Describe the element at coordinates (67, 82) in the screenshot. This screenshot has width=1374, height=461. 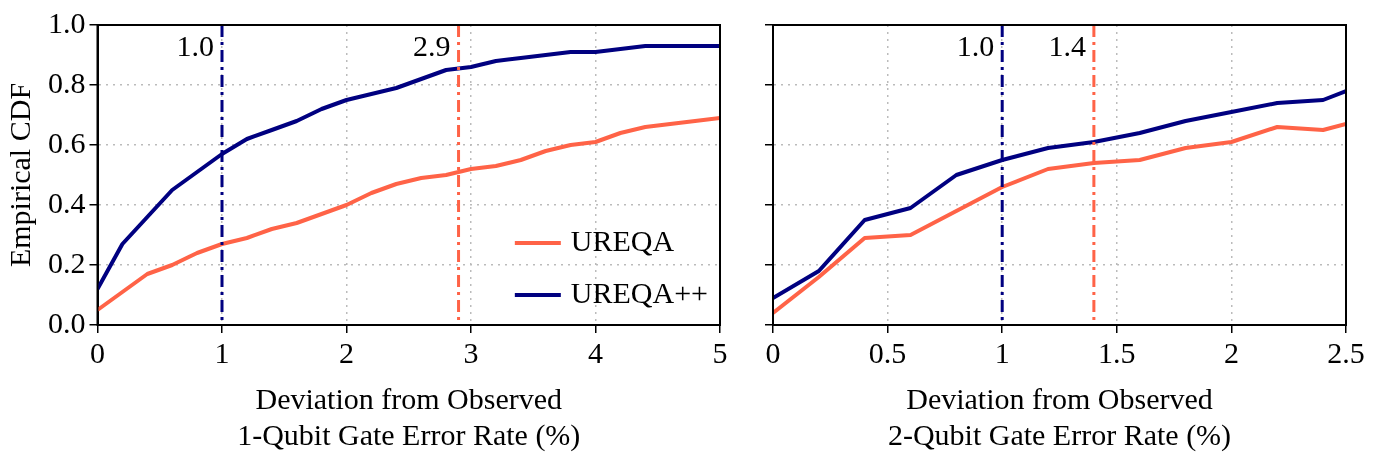
I see `y-tick-label: 0.8` at that location.